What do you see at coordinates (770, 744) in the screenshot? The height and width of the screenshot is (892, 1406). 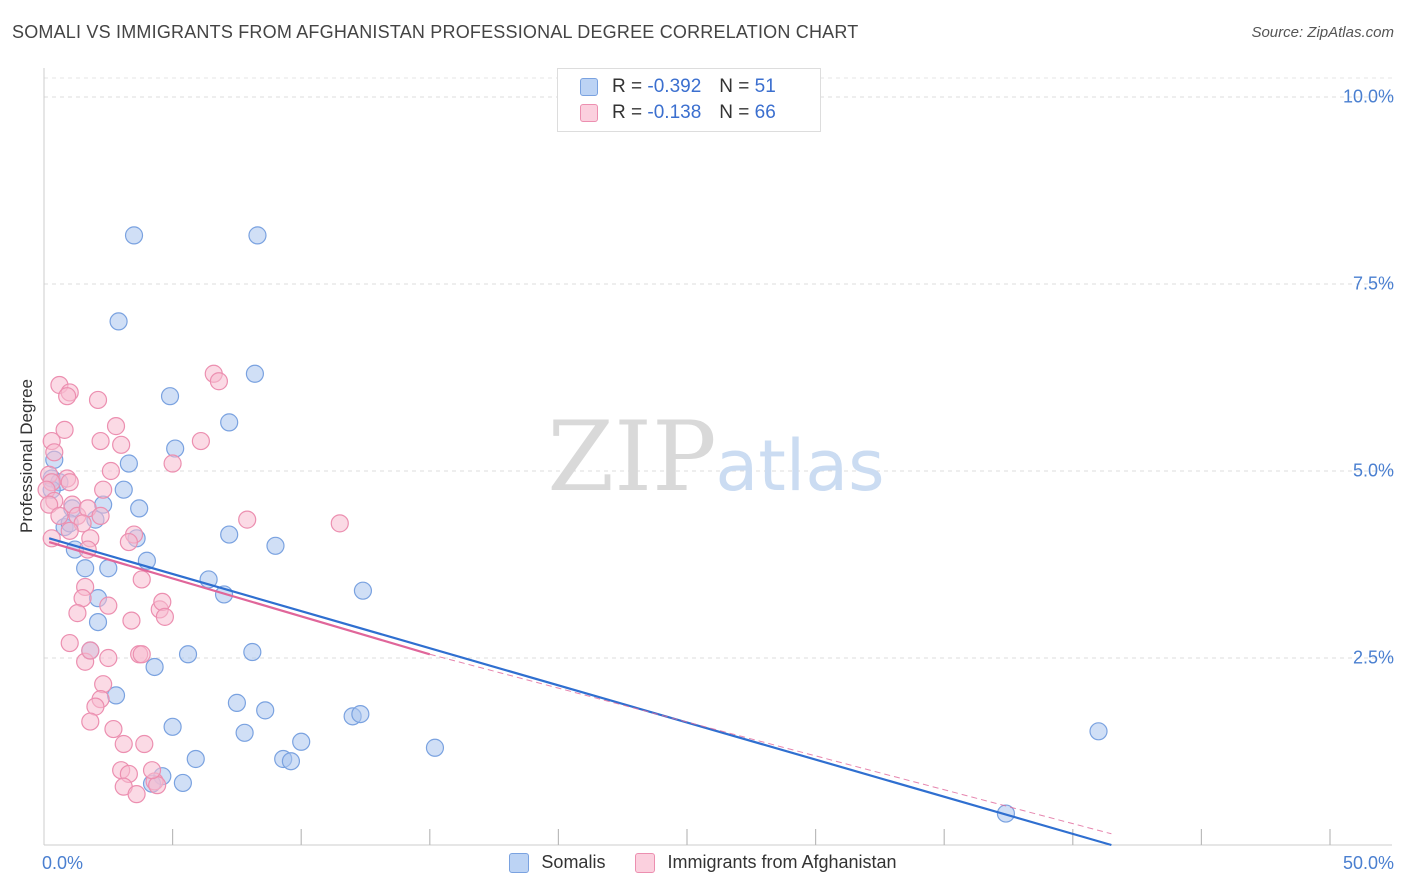 I see `afghanistan-trend-extension` at bounding box center [770, 744].